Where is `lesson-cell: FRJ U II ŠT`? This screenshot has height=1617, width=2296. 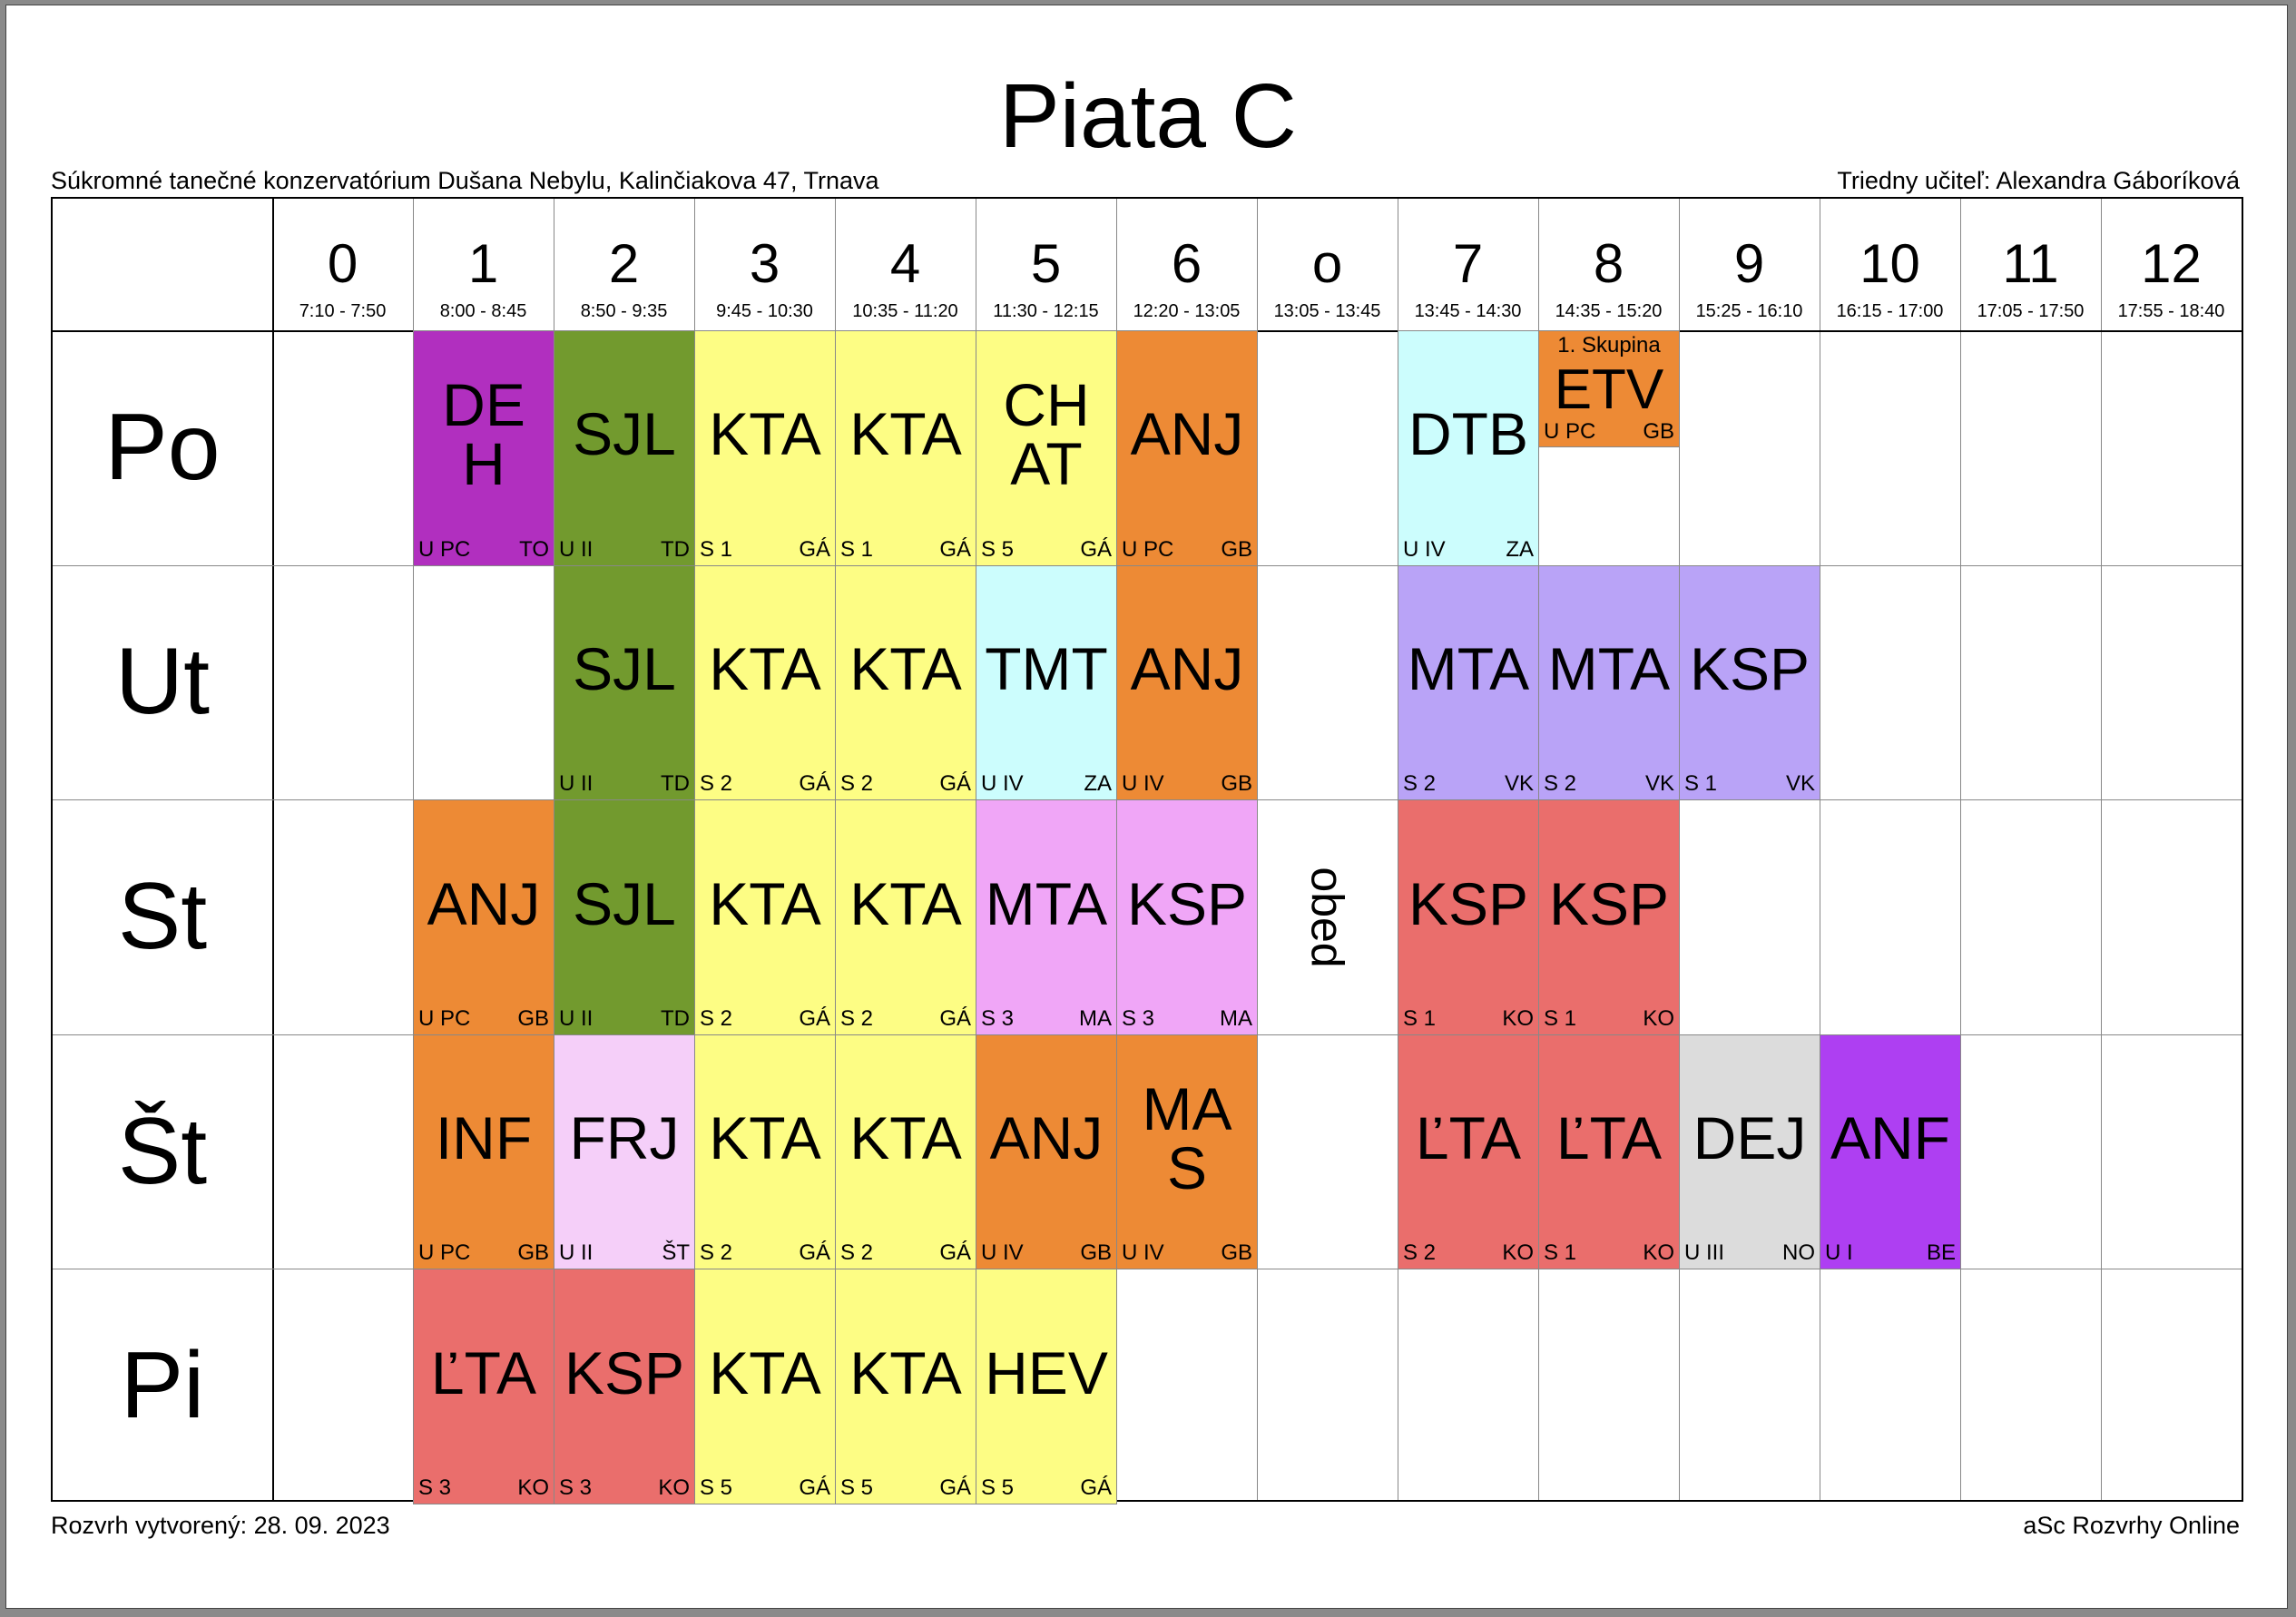 lesson-cell: FRJ U II ŠT is located at coordinates (624, 1152).